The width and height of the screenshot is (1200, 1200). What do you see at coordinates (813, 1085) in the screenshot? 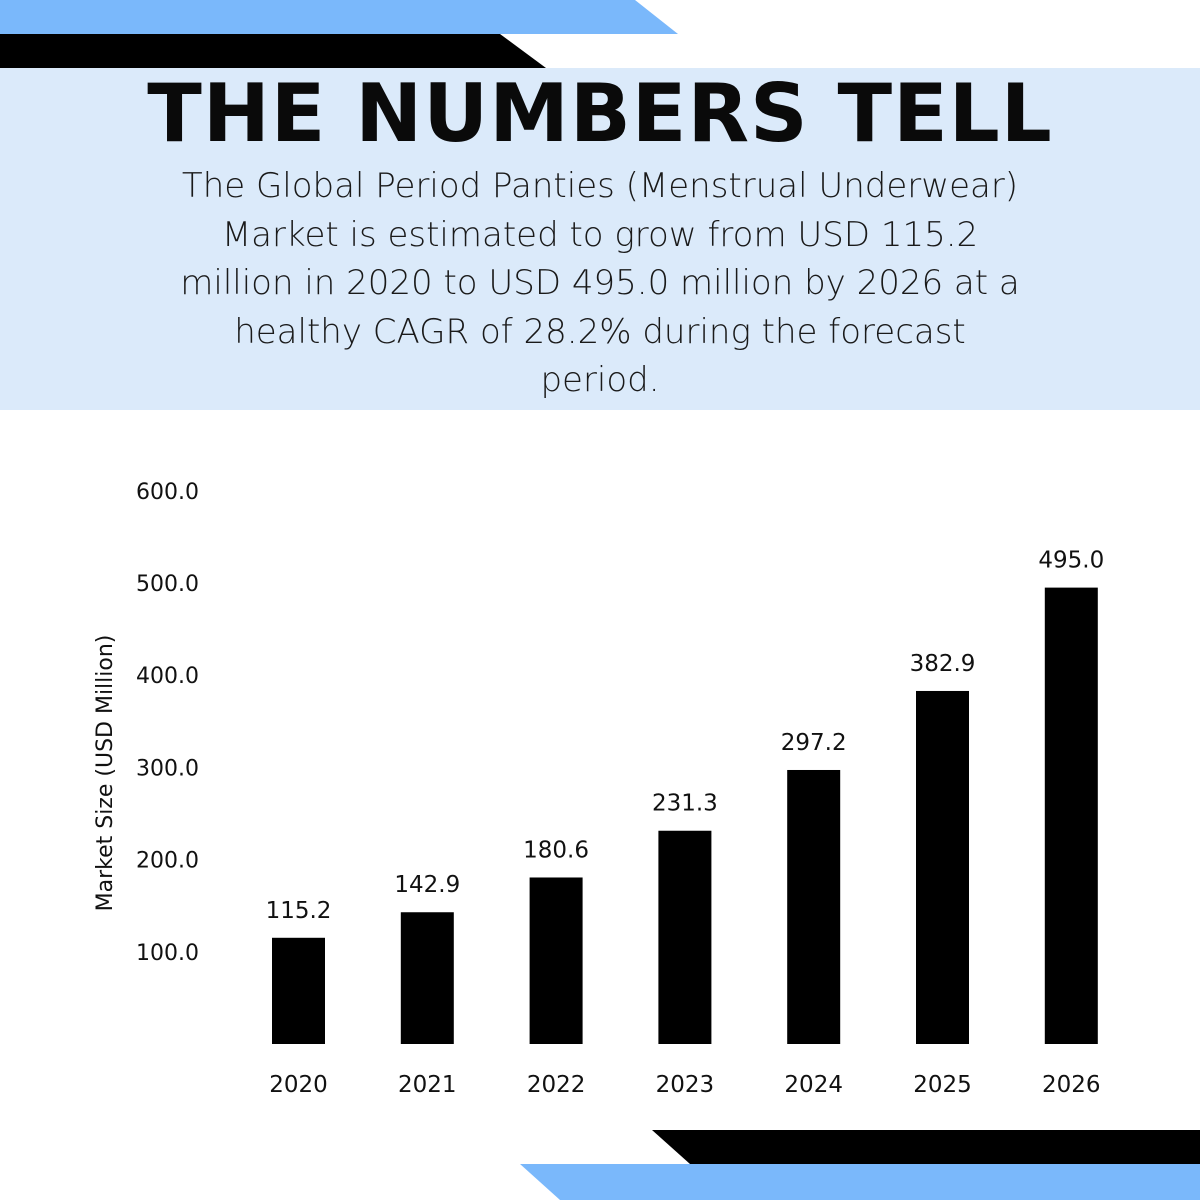
I see `x-category-label: 2024` at bounding box center [813, 1085].